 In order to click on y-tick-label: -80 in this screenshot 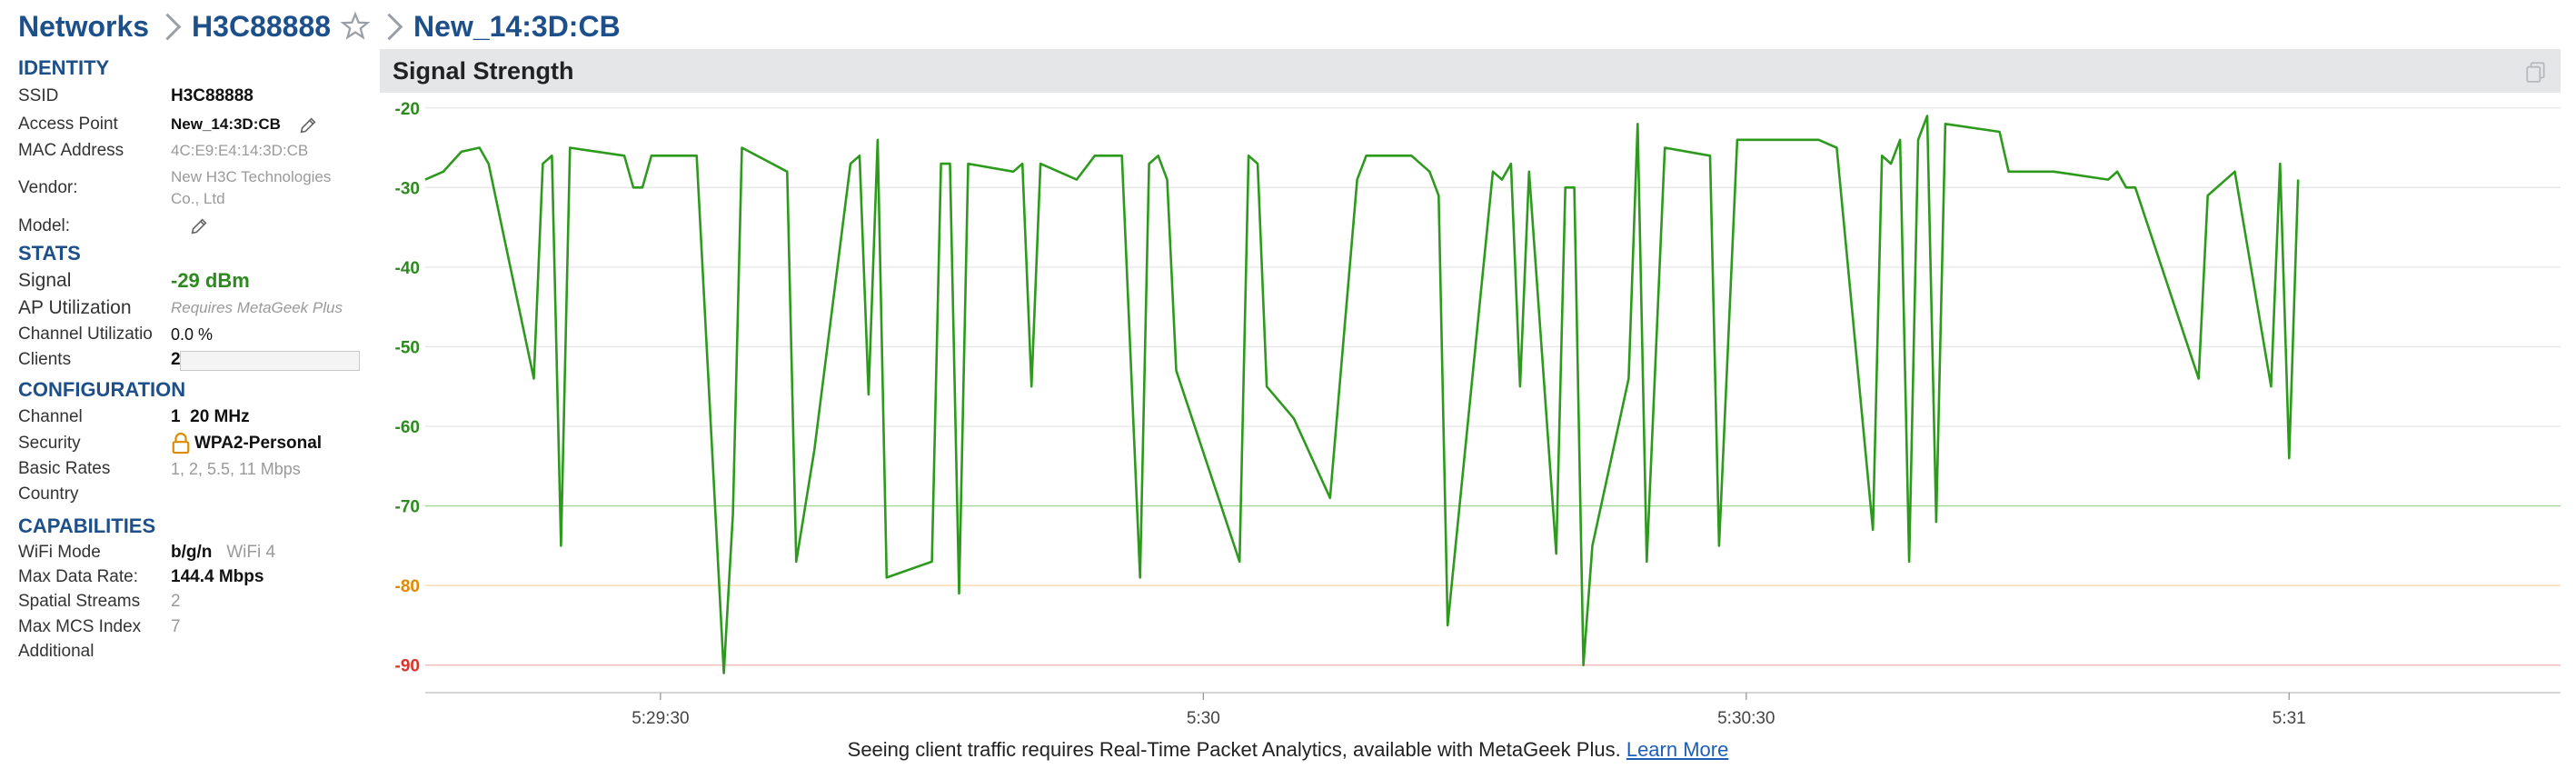, I will do `click(408, 586)`.